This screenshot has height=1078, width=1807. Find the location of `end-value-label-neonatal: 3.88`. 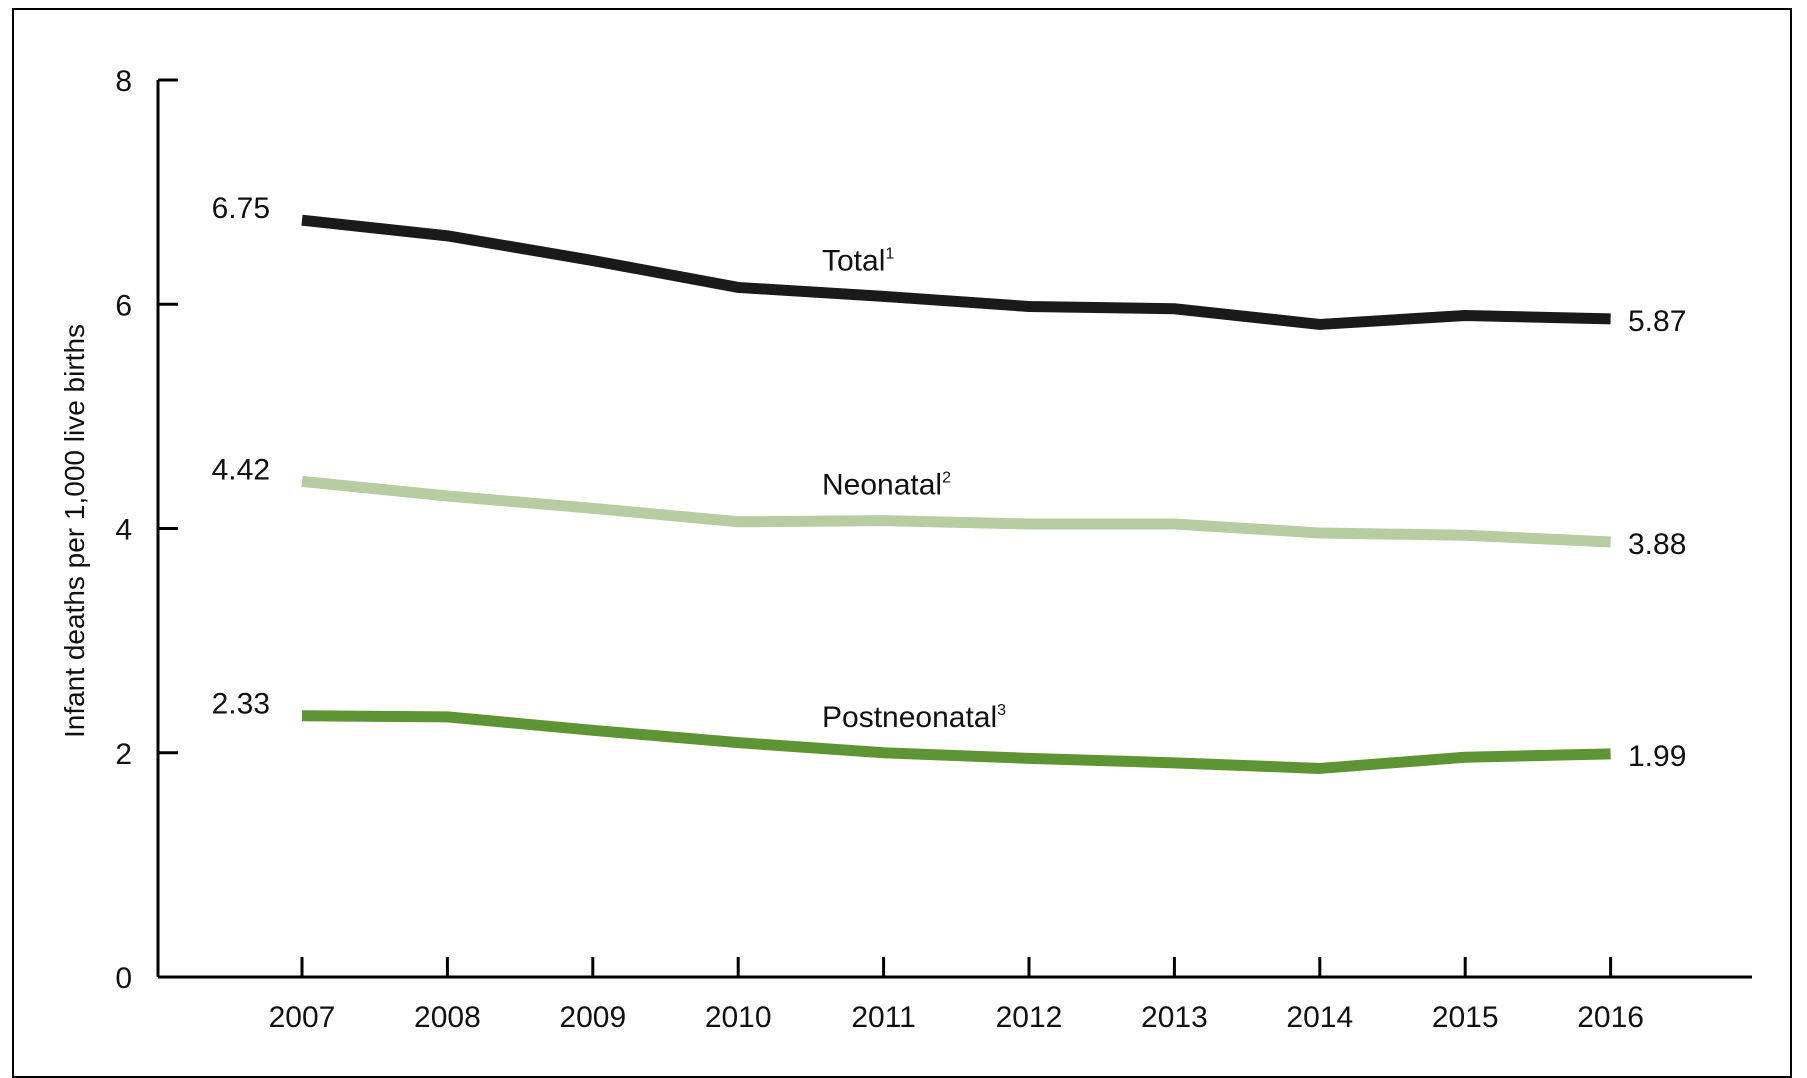

end-value-label-neonatal: 3.88 is located at coordinates (1657, 544).